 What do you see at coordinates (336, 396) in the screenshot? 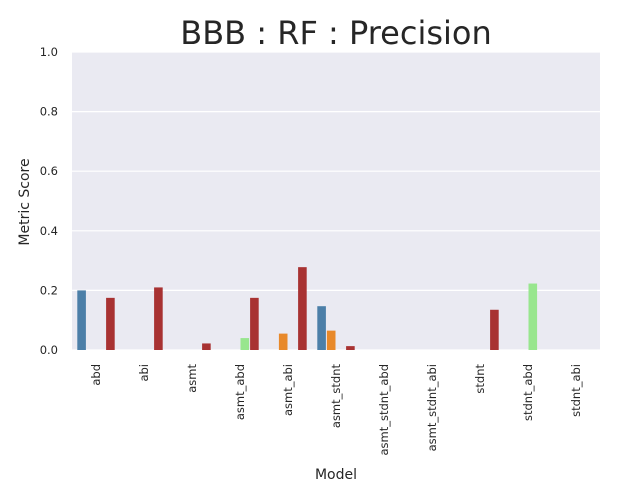
I see `x-tick-label: asmt_stdnt` at bounding box center [336, 396].